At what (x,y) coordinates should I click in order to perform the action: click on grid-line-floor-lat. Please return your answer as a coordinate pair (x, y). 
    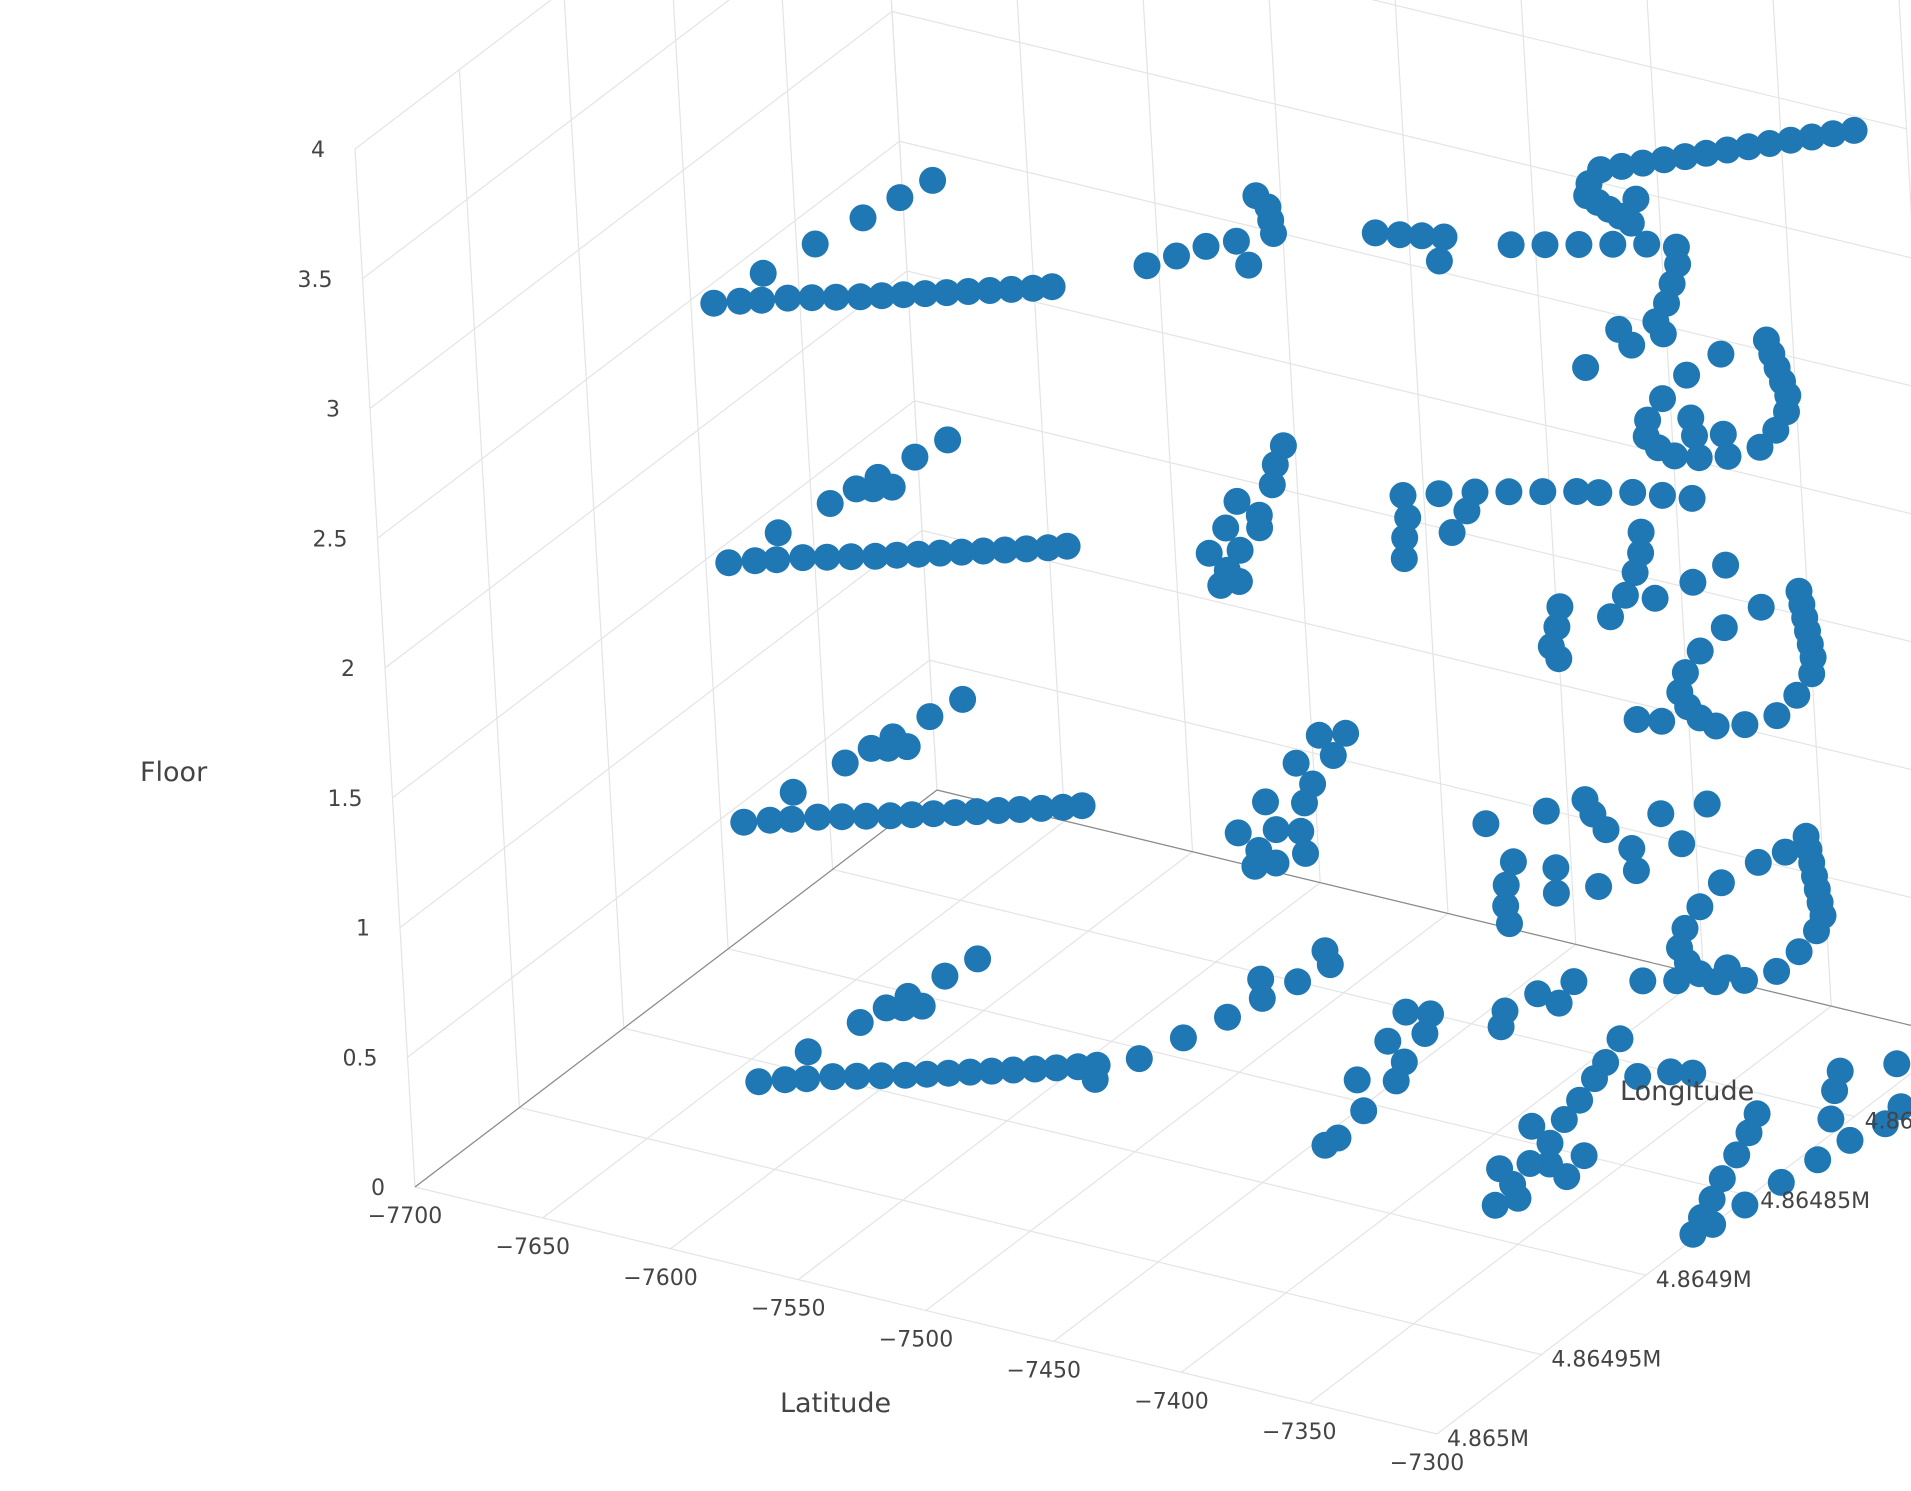
    Looking at the image, I should click on (1570, 1204).